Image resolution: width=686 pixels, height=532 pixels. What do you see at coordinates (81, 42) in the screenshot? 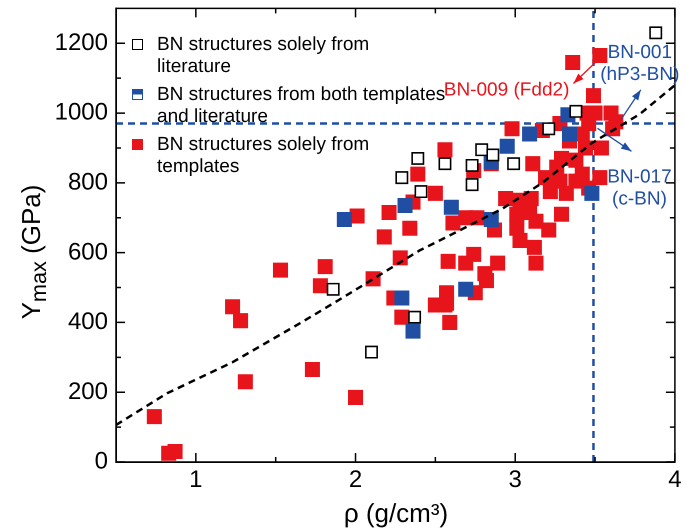
I see `y-tick-label: 1200` at bounding box center [81, 42].